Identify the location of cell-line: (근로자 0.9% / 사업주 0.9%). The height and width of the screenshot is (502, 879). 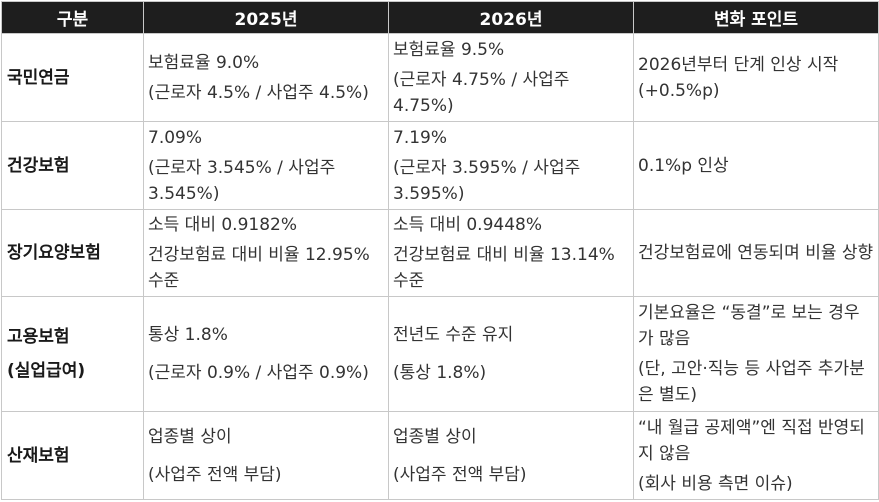
(258, 373).